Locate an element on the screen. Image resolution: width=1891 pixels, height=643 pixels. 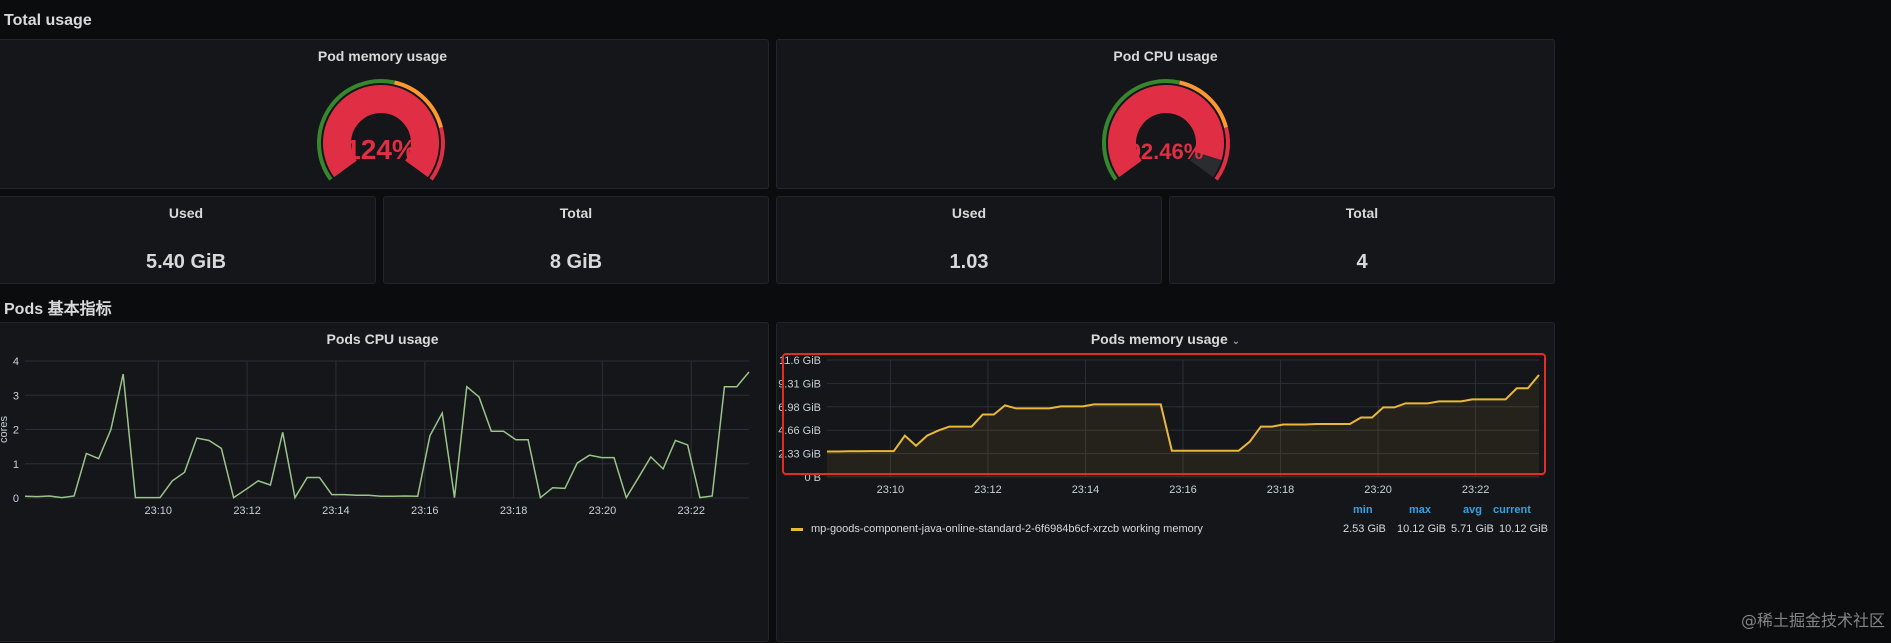
memory-gauge: 124% is located at coordinates (381, 130).